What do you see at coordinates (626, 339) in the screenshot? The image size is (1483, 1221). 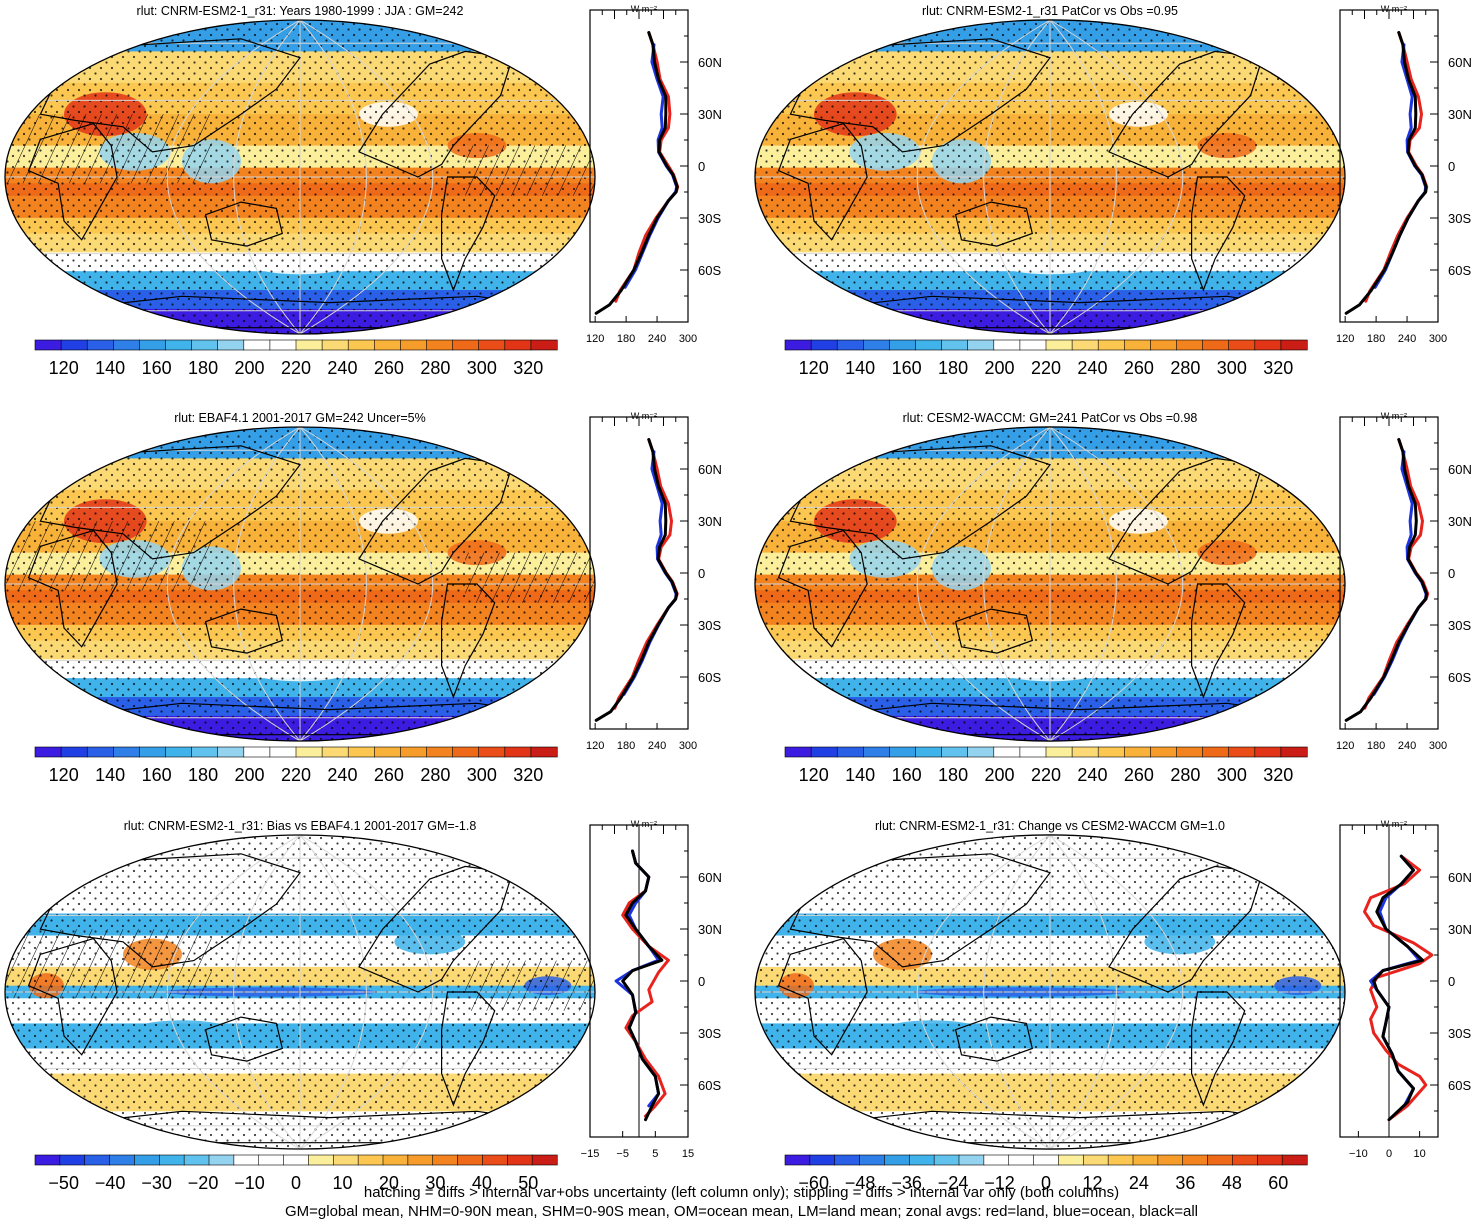 I see `profile-xlabel: 180` at bounding box center [626, 339].